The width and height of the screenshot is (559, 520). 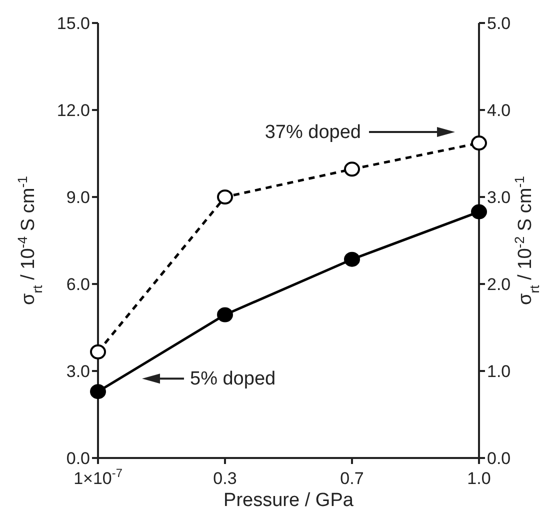 I want to click on y-tick-label: 12.0, so click(x=73, y=110).